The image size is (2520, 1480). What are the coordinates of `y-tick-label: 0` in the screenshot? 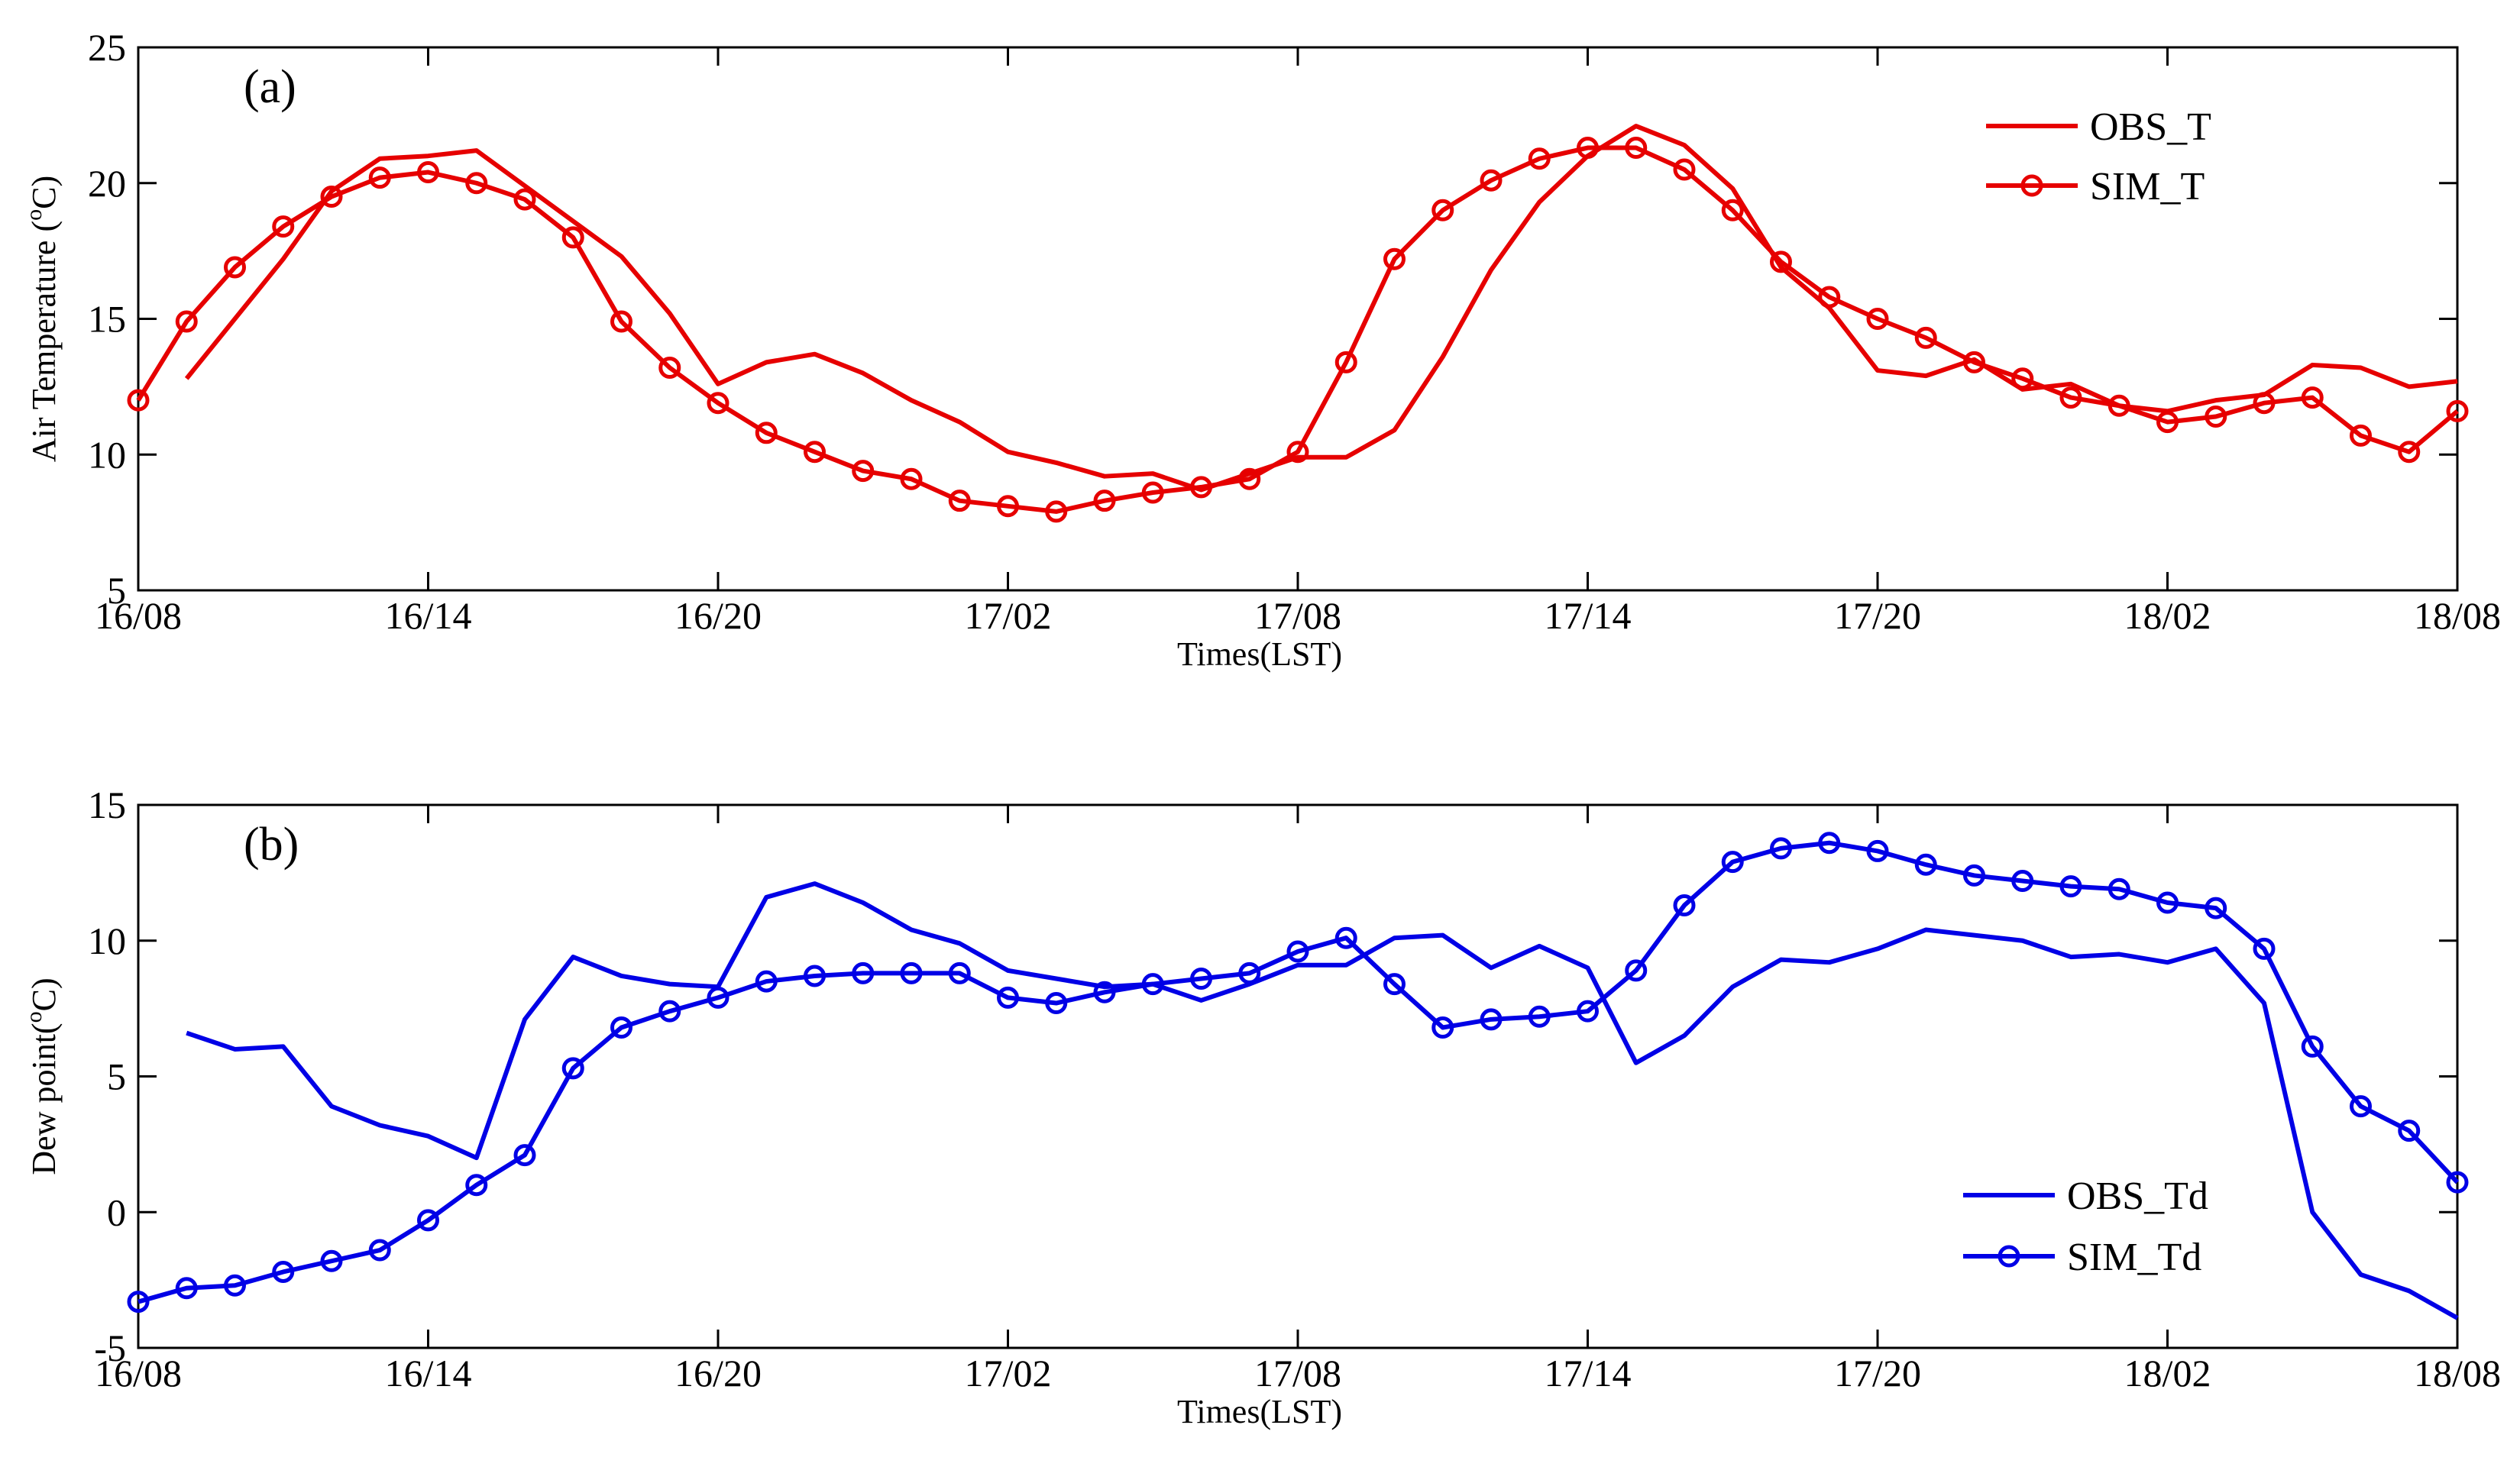 It's located at (117, 1212).